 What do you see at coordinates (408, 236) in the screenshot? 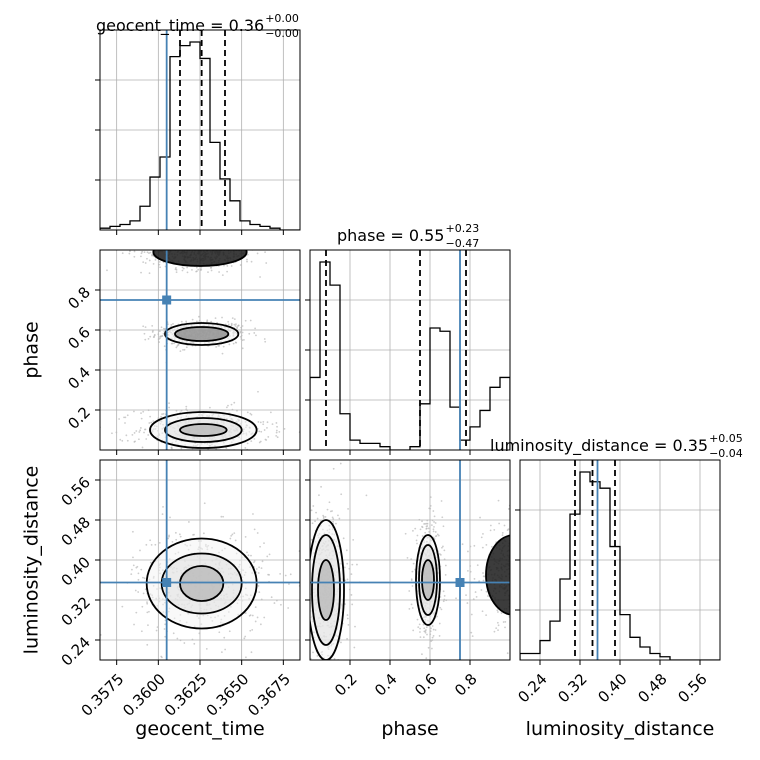
I see `title-phase: phase = 0.55 +0.23 −0.47` at bounding box center [408, 236].